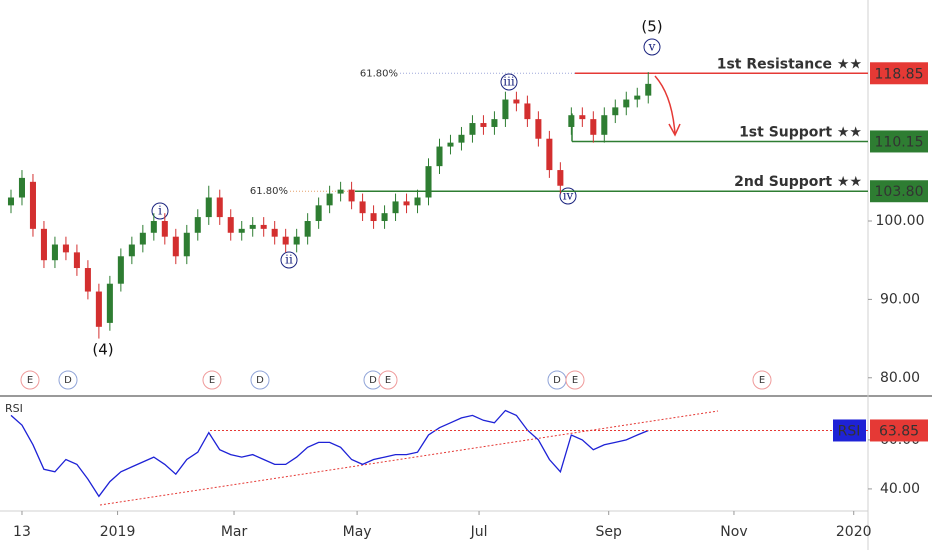 The height and width of the screenshot is (550, 932). What do you see at coordinates (652, 47) in the screenshot?
I see `wave-label: v` at bounding box center [652, 47].